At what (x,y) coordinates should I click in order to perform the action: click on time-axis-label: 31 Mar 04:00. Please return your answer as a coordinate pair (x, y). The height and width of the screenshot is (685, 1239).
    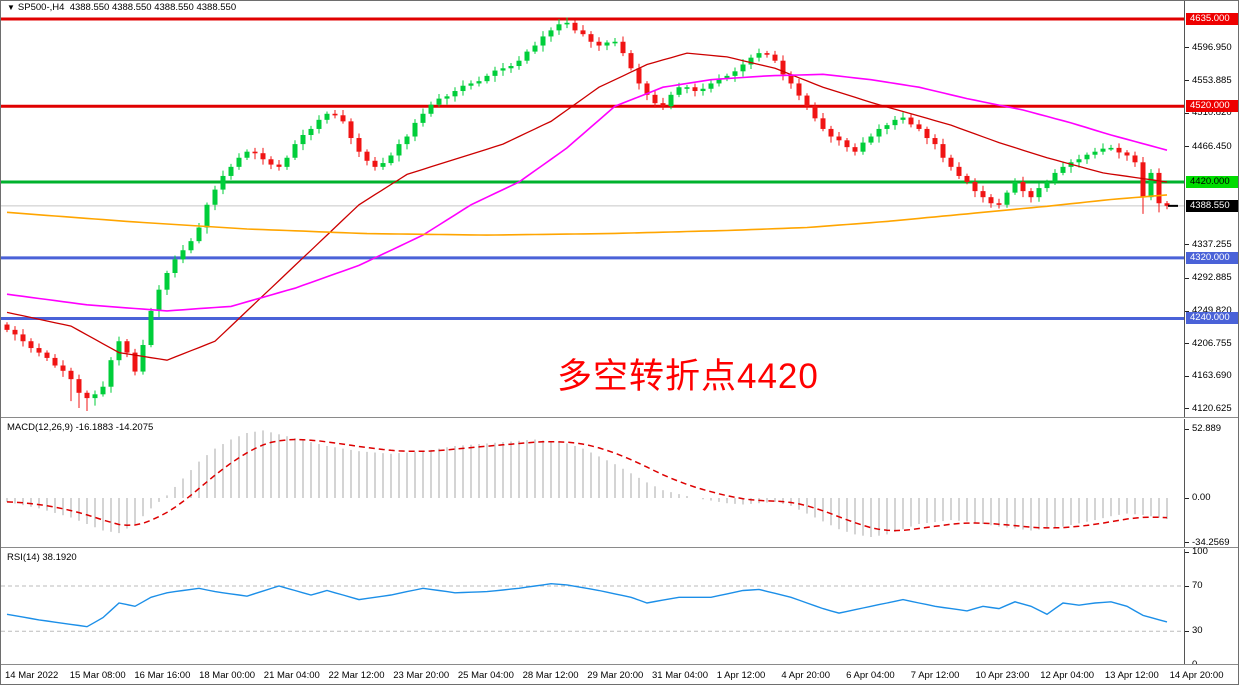
    Looking at the image, I should click on (680, 675).